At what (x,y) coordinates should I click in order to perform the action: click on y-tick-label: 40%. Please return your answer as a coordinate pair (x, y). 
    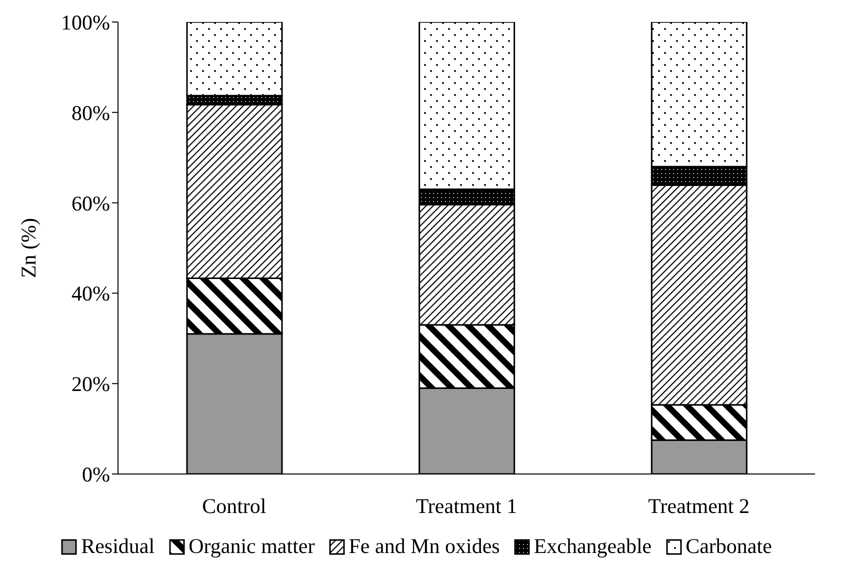
    Looking at the image, I should click on (91, 294).